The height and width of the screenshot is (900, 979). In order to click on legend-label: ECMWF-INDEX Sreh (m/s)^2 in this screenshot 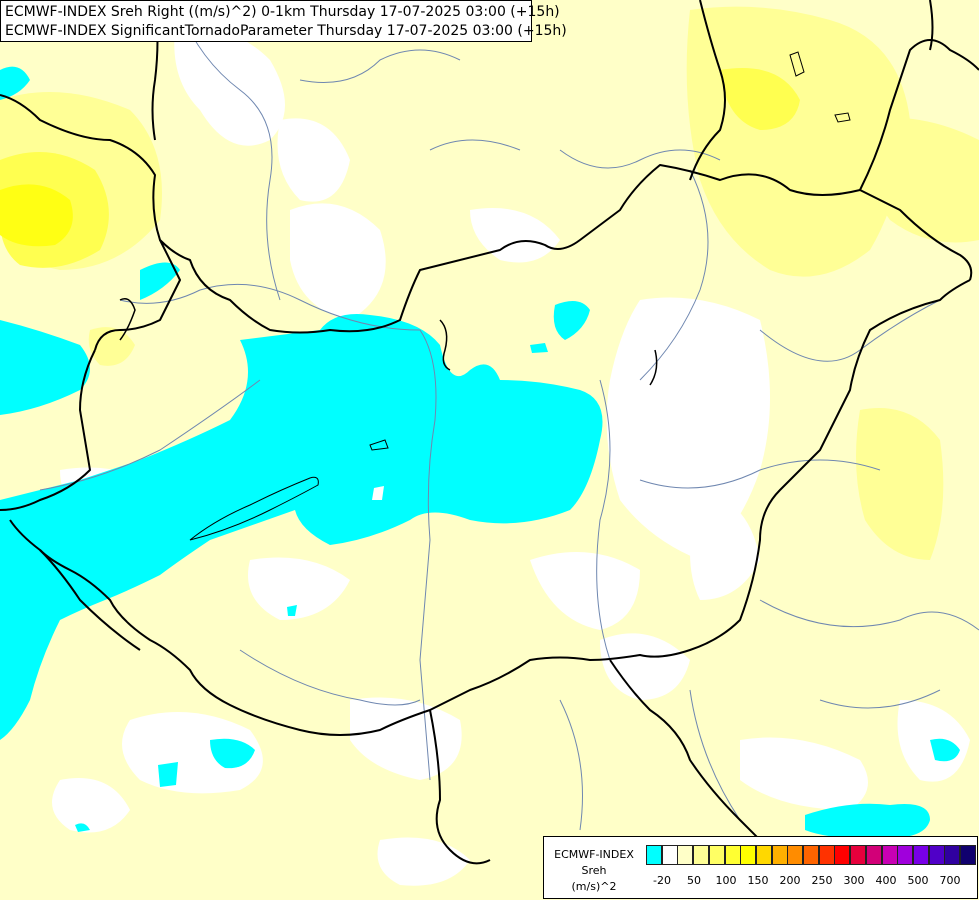, I will do `click(594, 871)`.